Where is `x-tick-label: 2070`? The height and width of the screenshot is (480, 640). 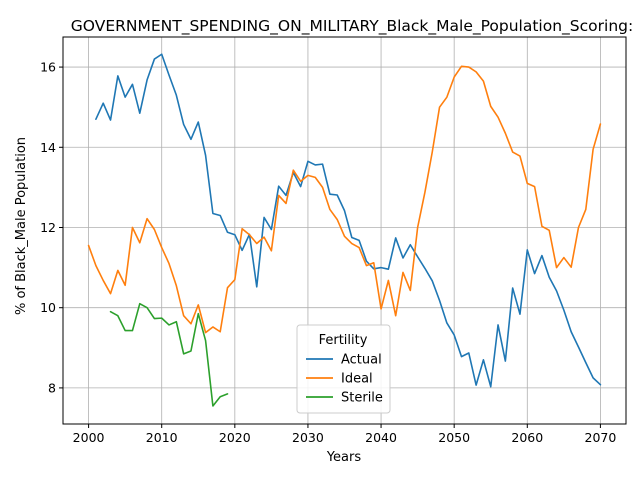
x-tick-label: 2070 is located at coordinates (601, 437).